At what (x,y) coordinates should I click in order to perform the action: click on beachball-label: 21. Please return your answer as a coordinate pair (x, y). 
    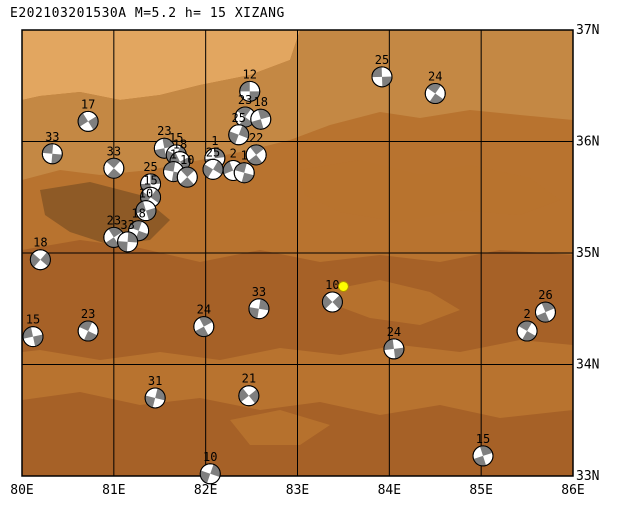
    Looking at the image, I should click on (249, 379).